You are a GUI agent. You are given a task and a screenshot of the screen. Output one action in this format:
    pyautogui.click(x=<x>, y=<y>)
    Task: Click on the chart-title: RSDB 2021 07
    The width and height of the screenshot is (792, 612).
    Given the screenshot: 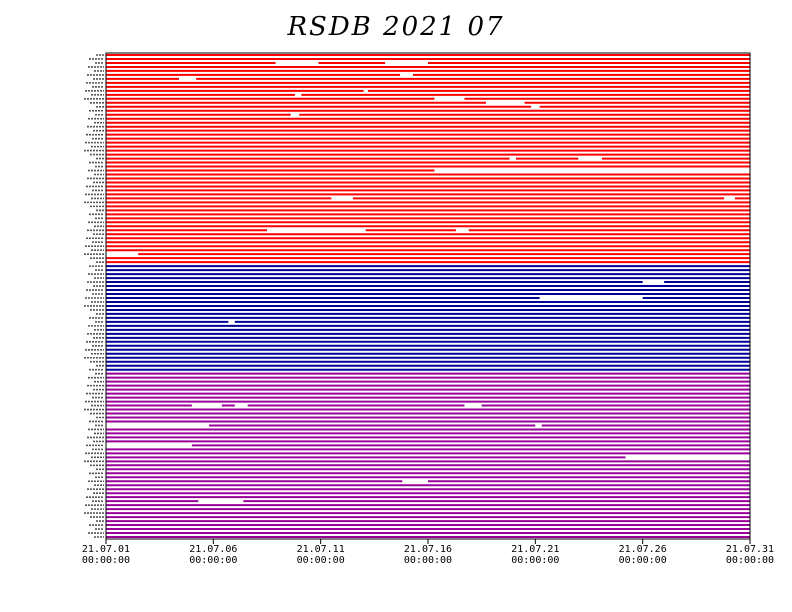 What is the action you would take?
    pyautogui.click(x=396, y=27)
    